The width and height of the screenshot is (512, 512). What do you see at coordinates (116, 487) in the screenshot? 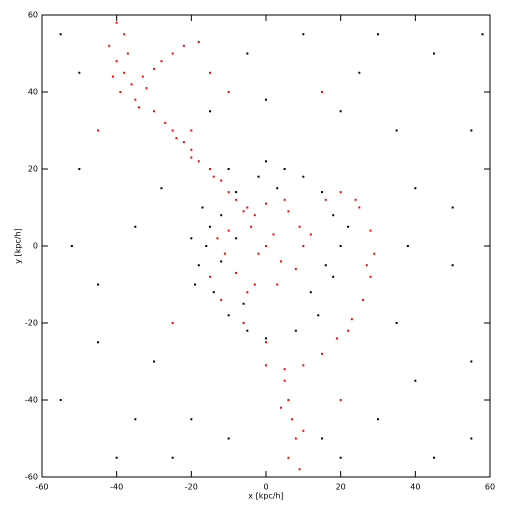
I see `x-tick-label: -40` at bounding box center [116, 487].